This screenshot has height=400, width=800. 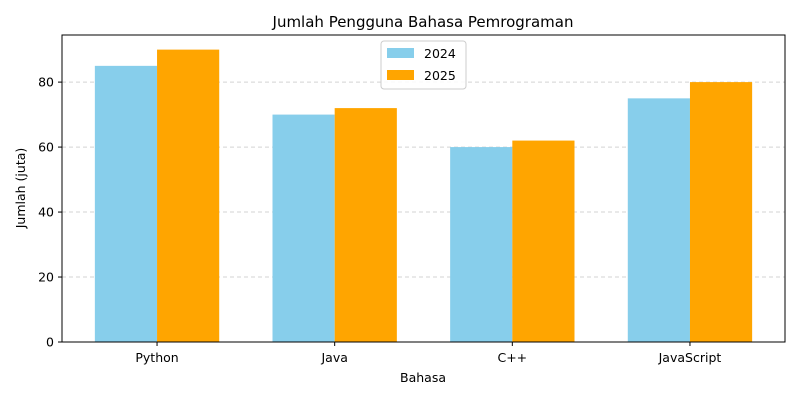 What do you see at coordinates (400, 53) in the screenshot?
I see `legend-swatch-2024` at bounding box center [400, 53].